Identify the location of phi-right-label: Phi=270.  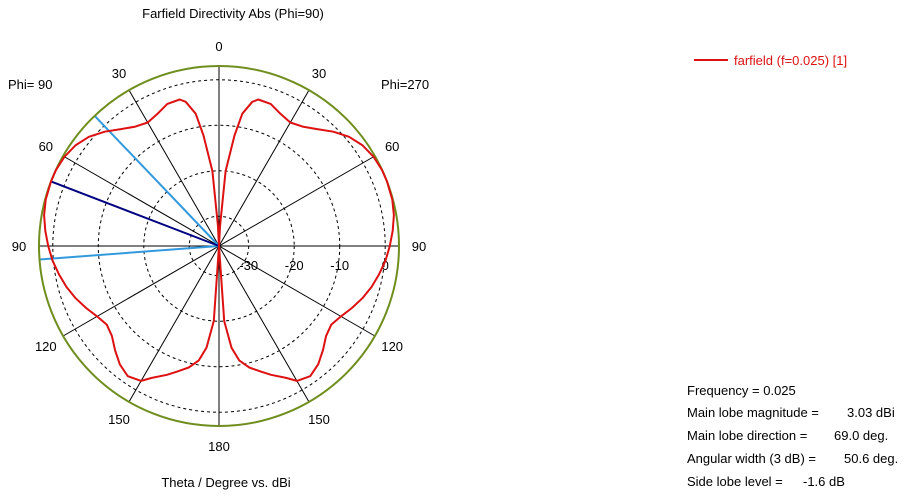
(405, 84).